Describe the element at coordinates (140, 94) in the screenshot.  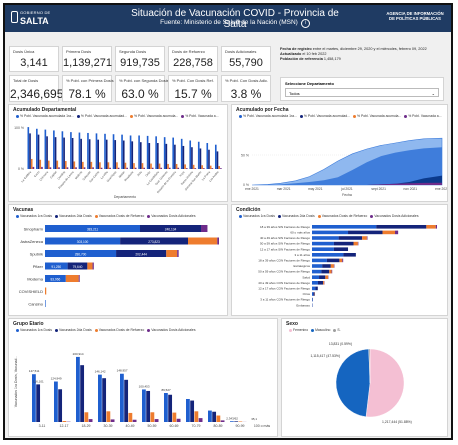
I see `kpi-value: 63.0 %` at that location.